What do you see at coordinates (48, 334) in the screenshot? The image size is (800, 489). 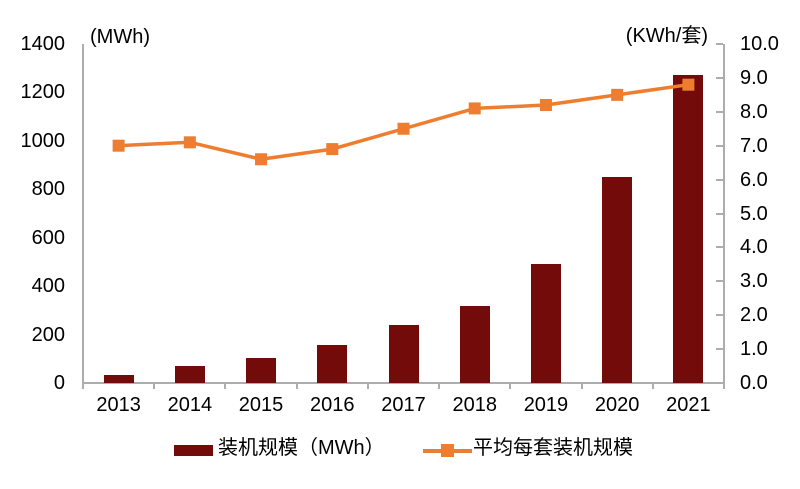 I see `y-axis-left-tick-label: 200` at bounding box center [48, 334].